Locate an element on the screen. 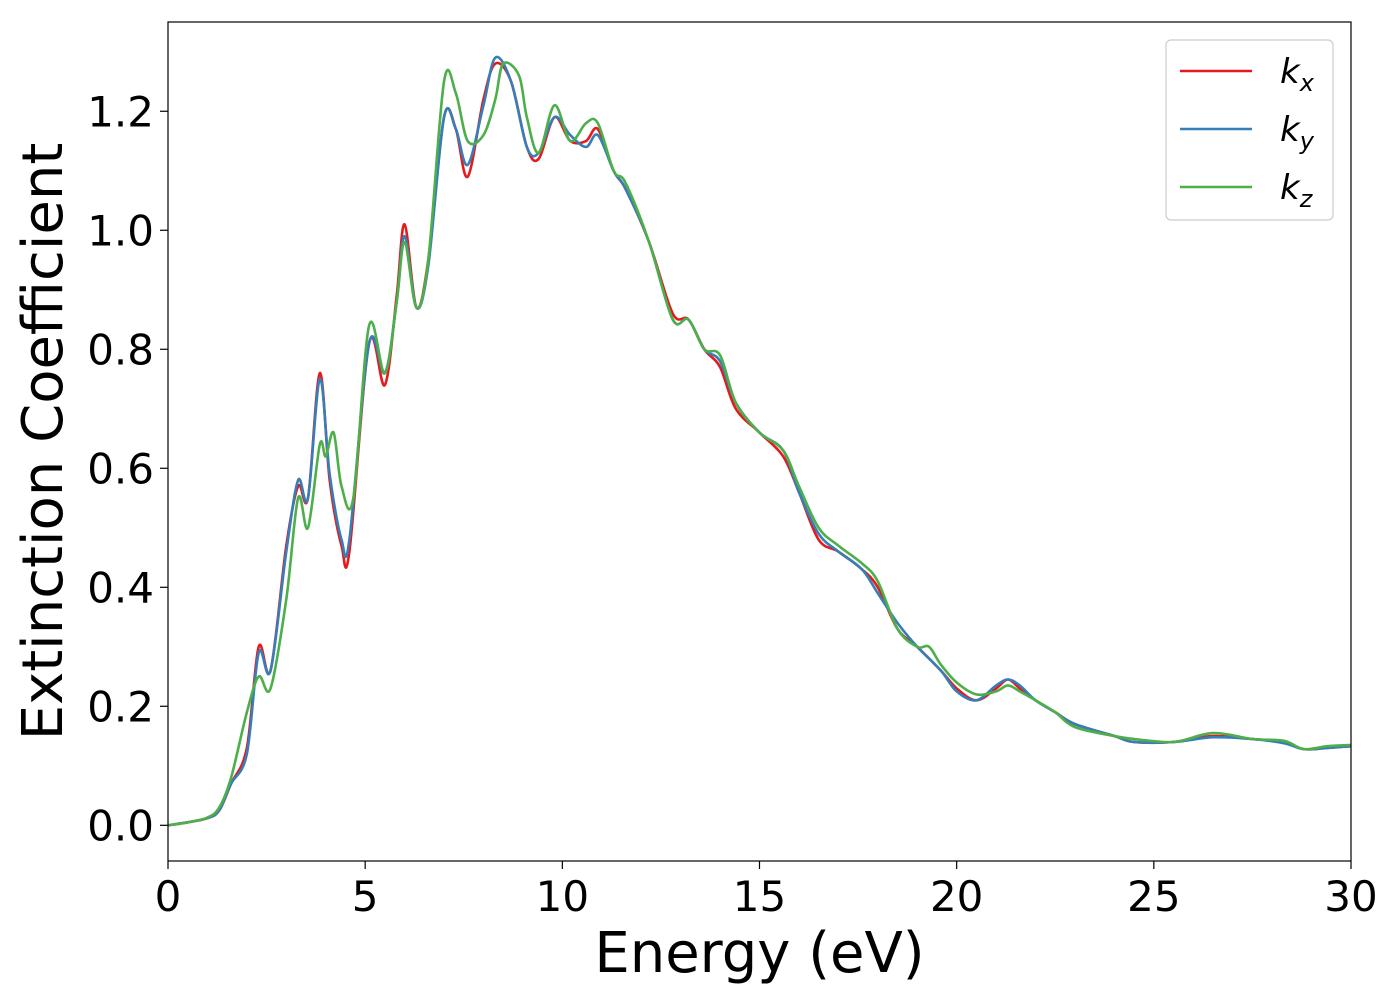  x-tick-label: 10 is located at coordinates (562, 896).